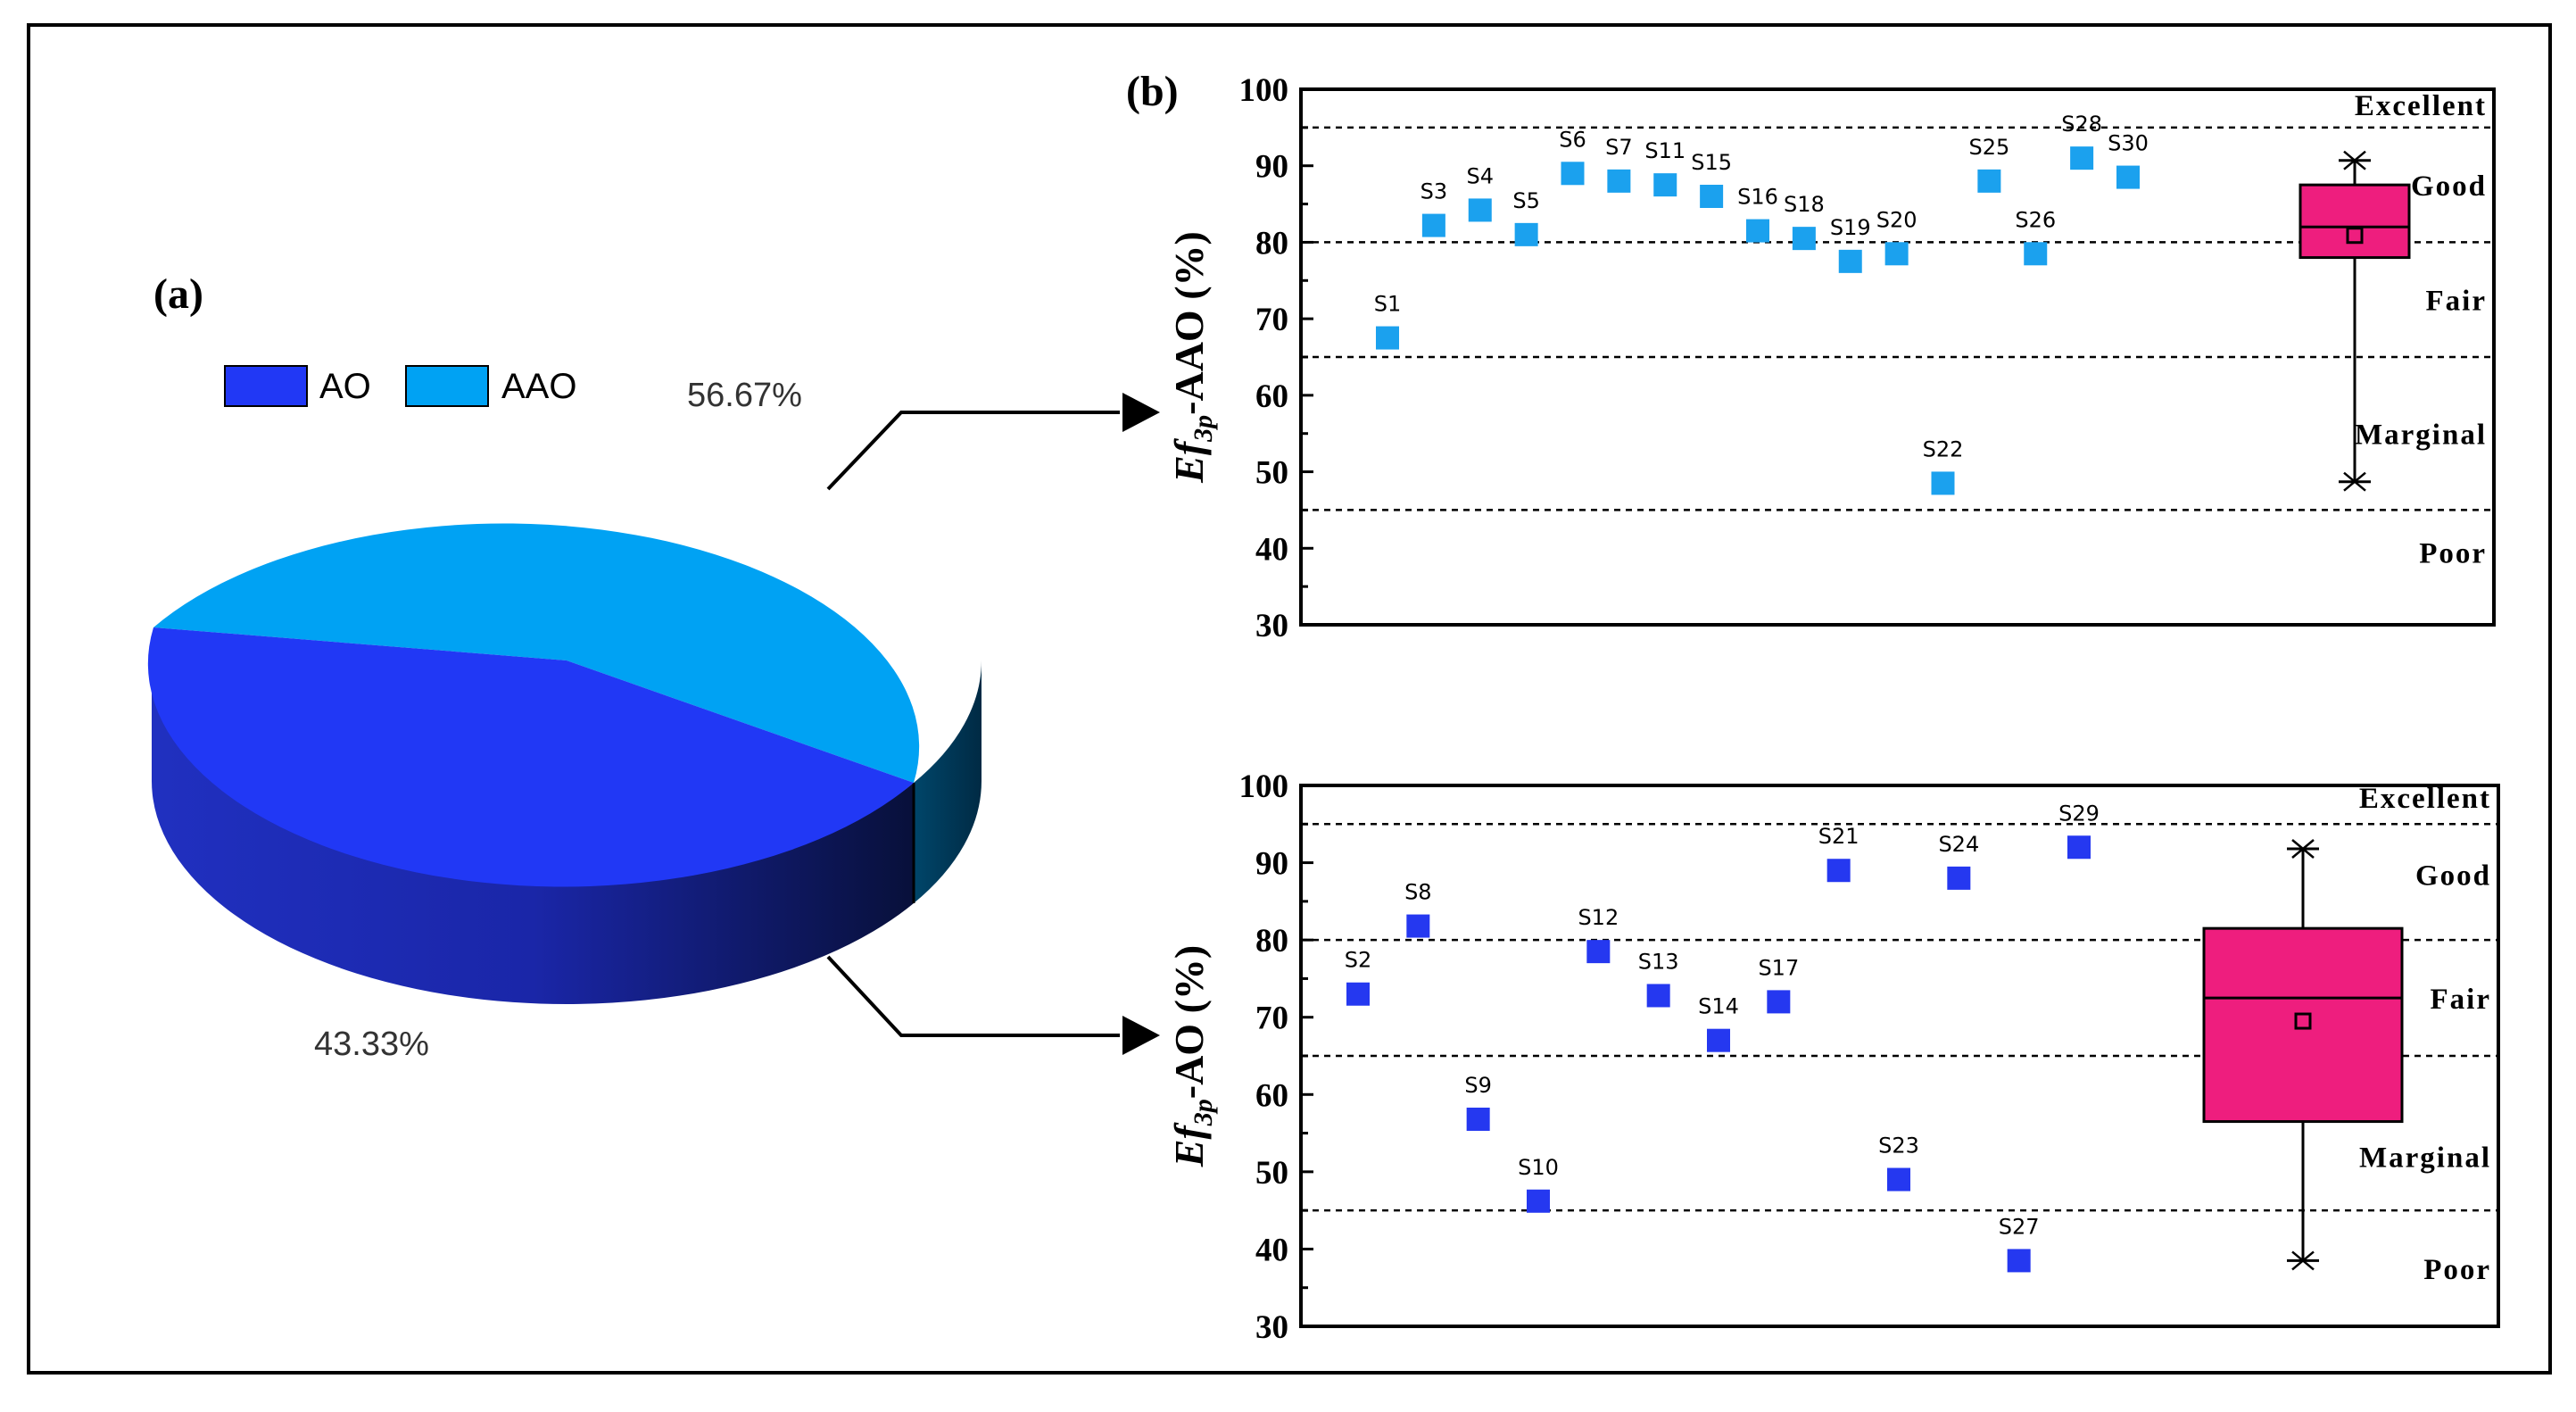  What do you see at coordinates (1480, 175) in the screenshot?
I see `point-label: S4` at bounding box center [1480, 175].